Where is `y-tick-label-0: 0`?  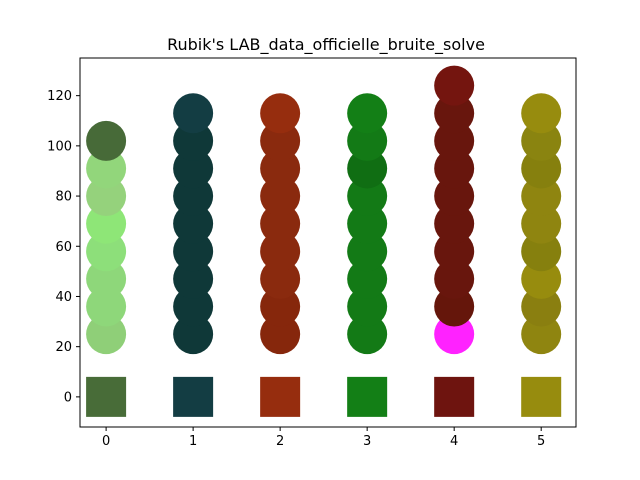
y-tick-label-0: 0 is located at coordinates (68, 397).